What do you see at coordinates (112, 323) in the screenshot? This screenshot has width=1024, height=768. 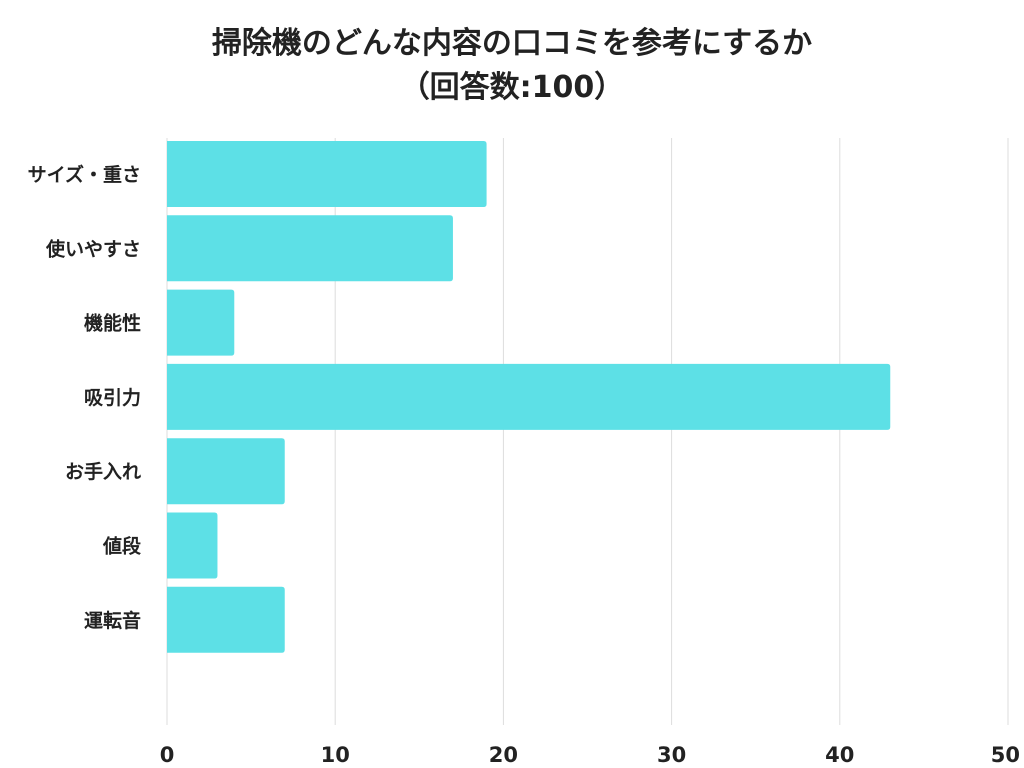 I see `category-label: 機能性` at bounding box center [112, 323].